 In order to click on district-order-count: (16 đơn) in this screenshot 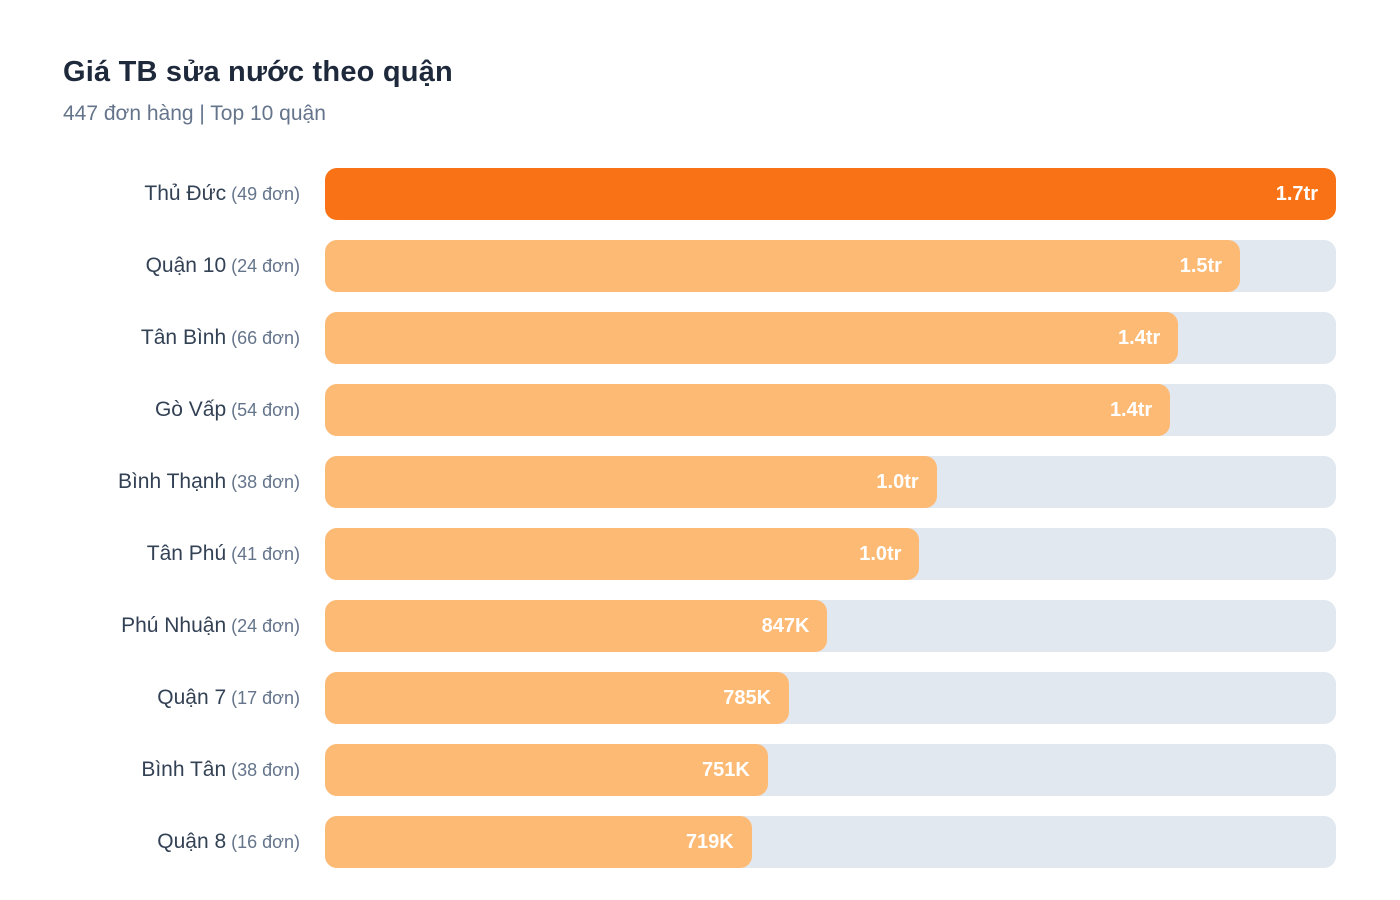, I will do `click(263, 841)`.